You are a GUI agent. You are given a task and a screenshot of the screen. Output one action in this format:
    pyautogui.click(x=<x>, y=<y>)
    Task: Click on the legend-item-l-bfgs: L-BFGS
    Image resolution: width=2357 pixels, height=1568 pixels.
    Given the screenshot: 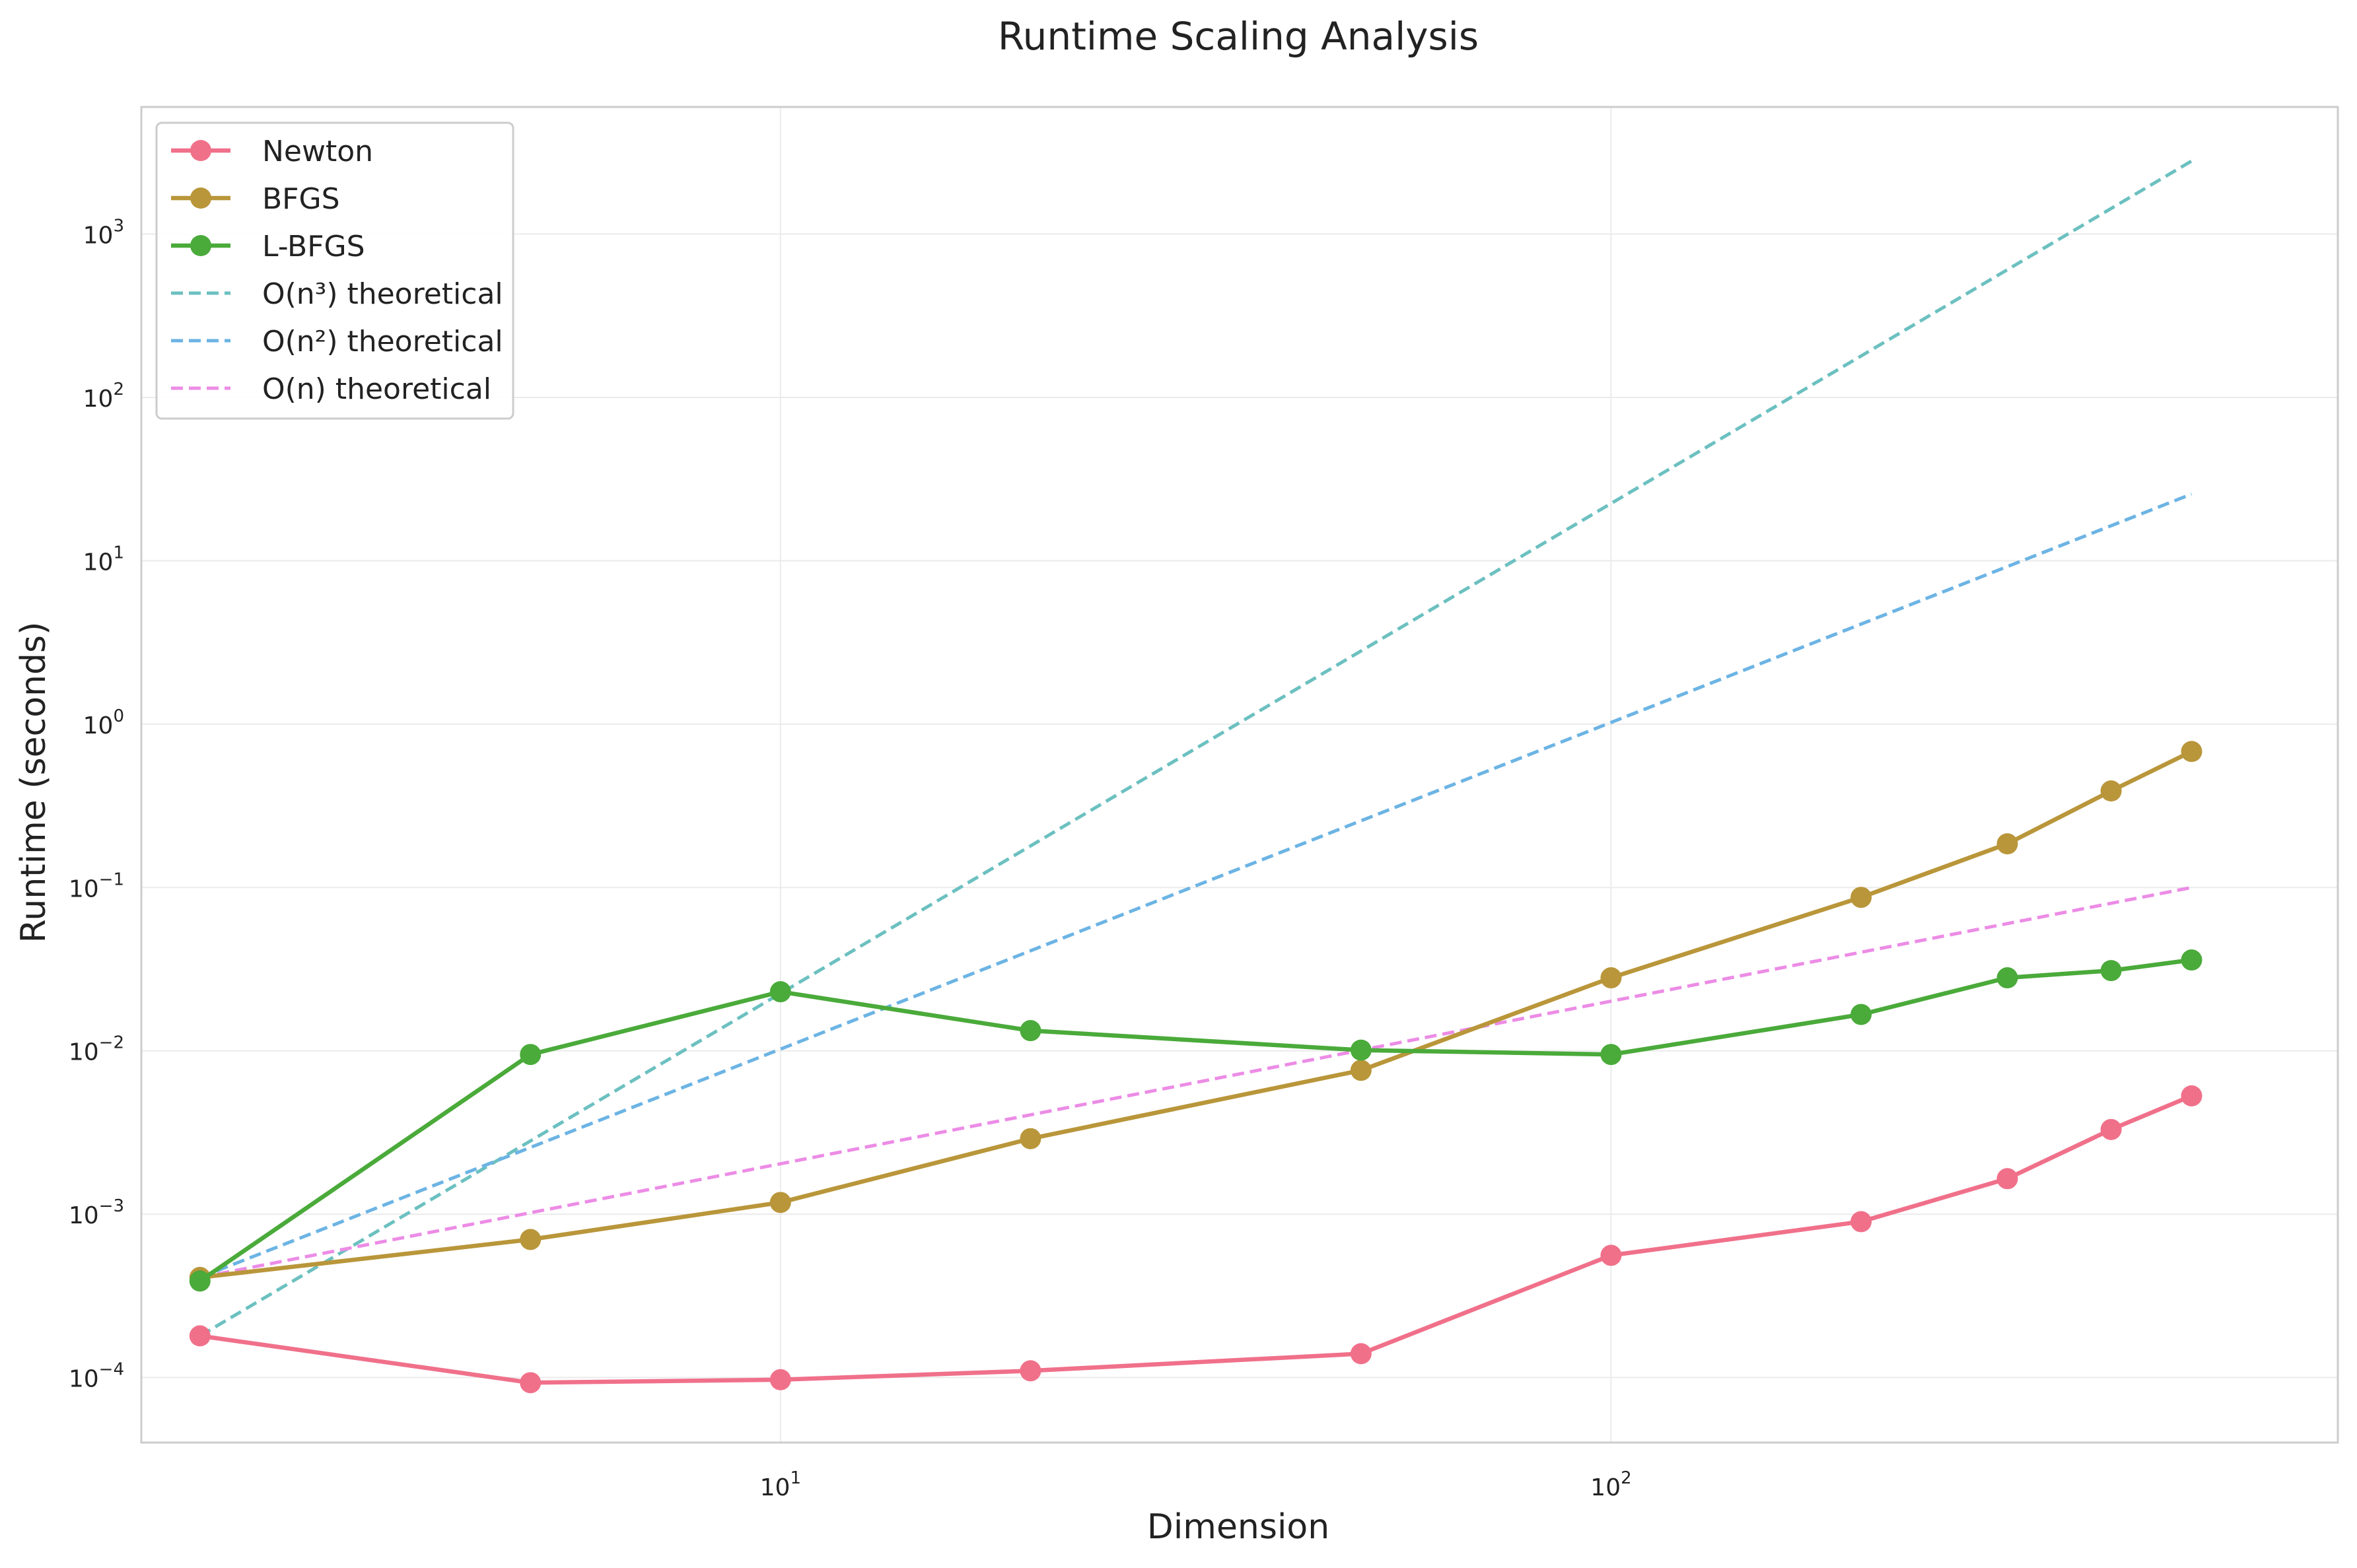 What is the action you would take?
    pyautogui.click(x=268, y=246)
    